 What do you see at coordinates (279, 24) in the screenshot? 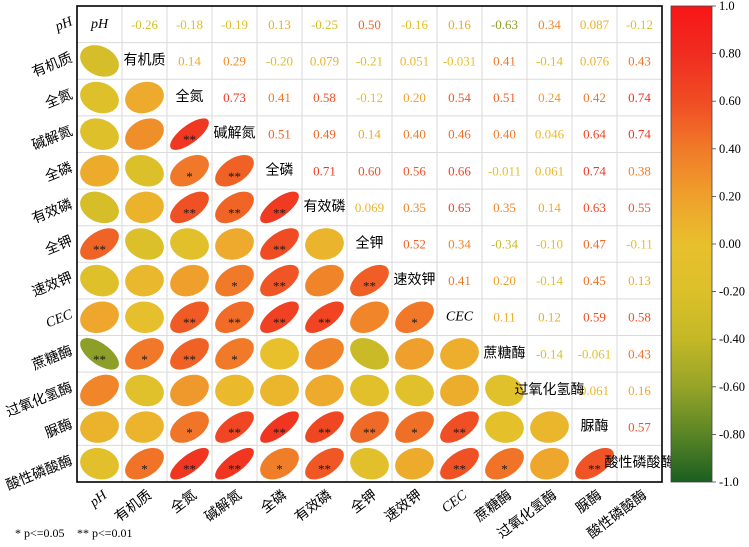
I see `corr-value-r0-c4: 0.13` at bounding box center [279, 24].